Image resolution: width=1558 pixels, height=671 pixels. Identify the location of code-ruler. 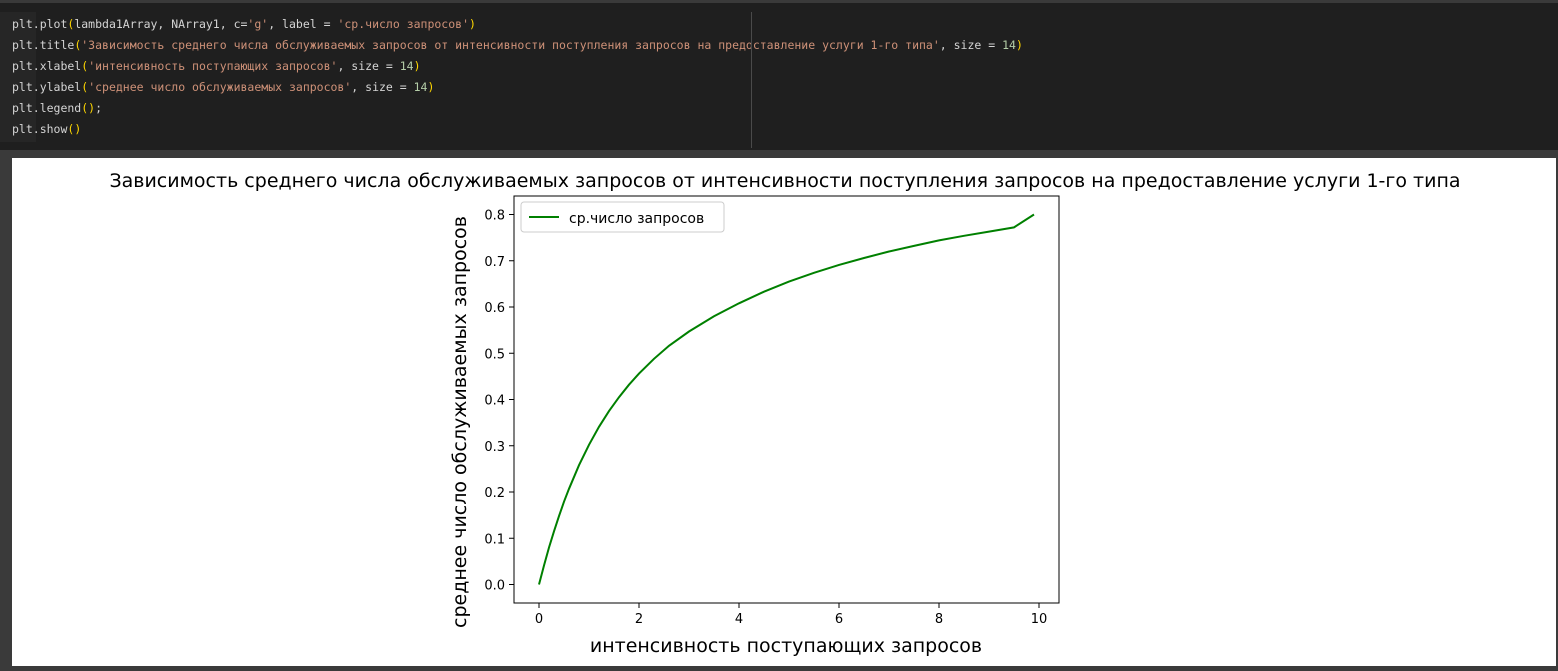
(751, 80).